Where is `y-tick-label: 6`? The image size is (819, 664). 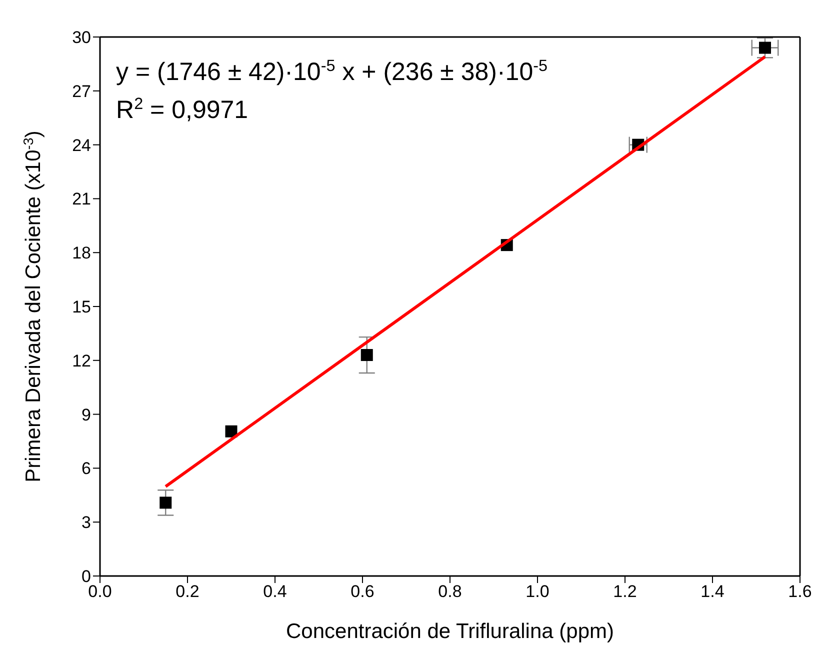
y-tick-label: 6 is located at coordinates (86, 468).